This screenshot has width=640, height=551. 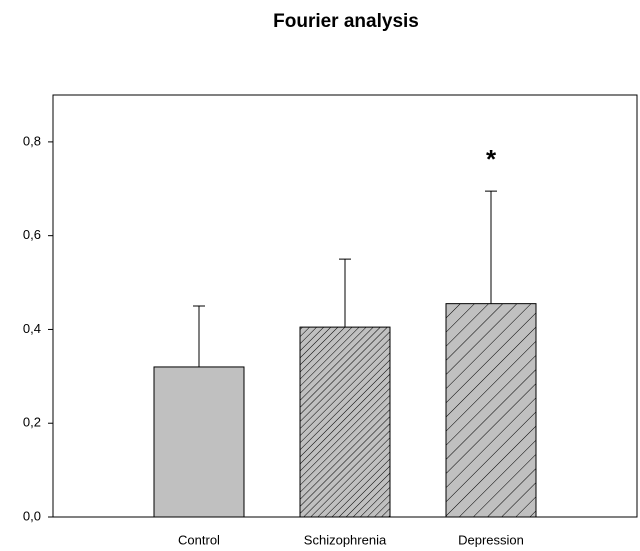 What do you see at coordinates (491, 159) in the screenshot?
I see `annotation: *` at bounding box center [491, 159].